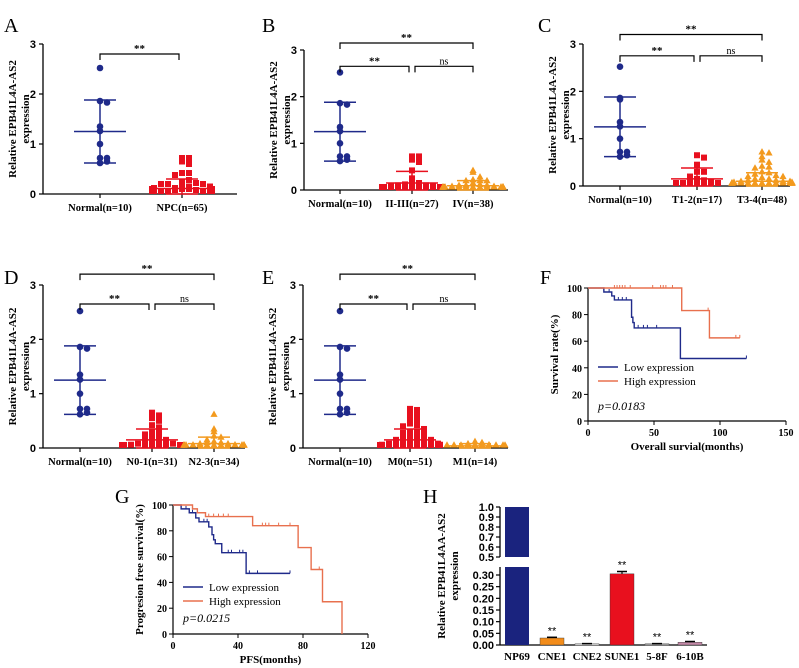 The height and width of the screenshot is (668, 799). Describe the element at coordinates (544, 26) in the screenshot. I see `panel-label-c: C` at that location.